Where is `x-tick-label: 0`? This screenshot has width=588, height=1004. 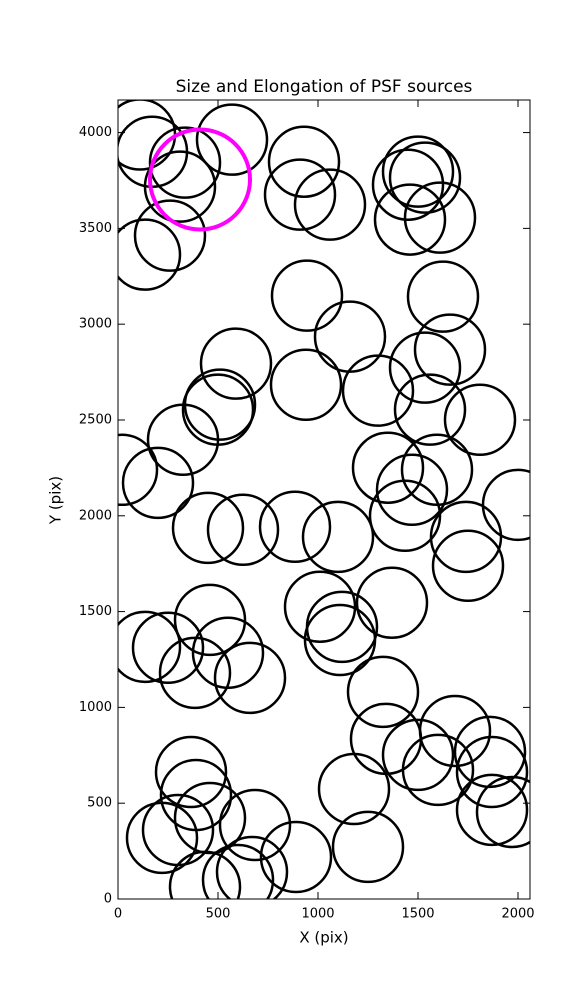
x-tick-label: 0 is located at coordinates (118, 914).